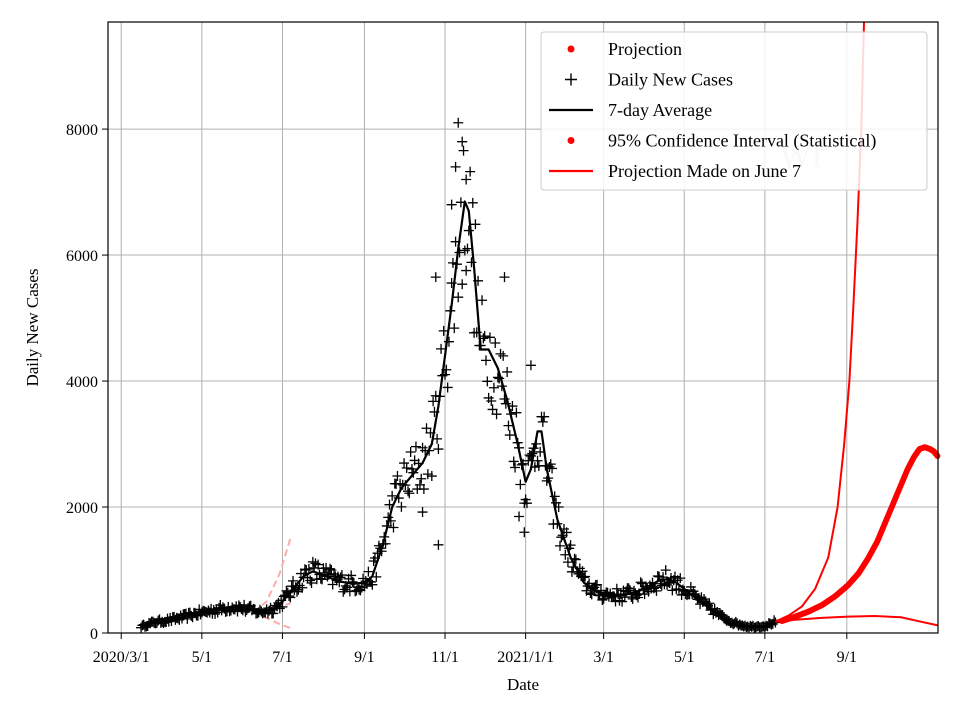 This screenshot has width=960, height=720. What do you see at coordinates (571, 79) in the screenshot?
I see `legend-plus-marker` at bounding box center [571, 79].